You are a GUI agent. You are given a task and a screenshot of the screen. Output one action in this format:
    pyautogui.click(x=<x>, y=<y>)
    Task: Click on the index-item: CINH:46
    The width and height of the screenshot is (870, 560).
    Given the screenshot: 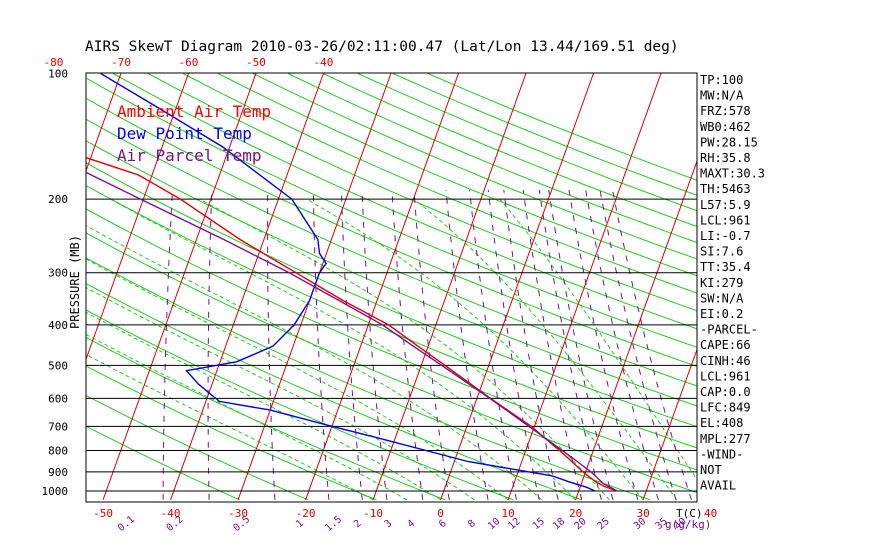 What is the action you would take?
    pyautogui.click(x=725, y=361)
    